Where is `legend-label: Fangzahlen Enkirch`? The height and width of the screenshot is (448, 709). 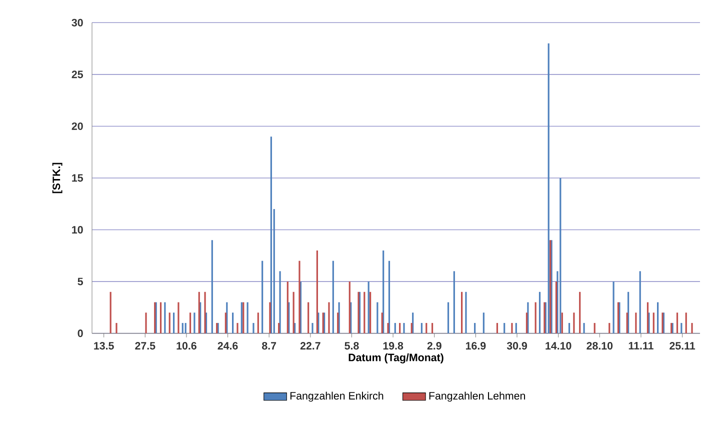 legend-label: Fangzahlen Enkirch is located at coordinates (337, 397).